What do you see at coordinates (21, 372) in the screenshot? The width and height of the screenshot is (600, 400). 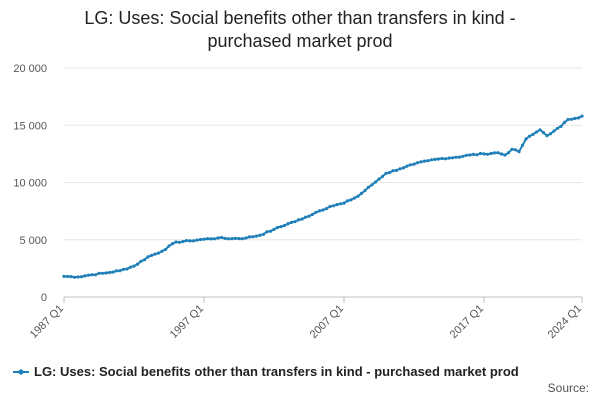 I see `legend-marker-symbol` at bounding box center [21, 372].